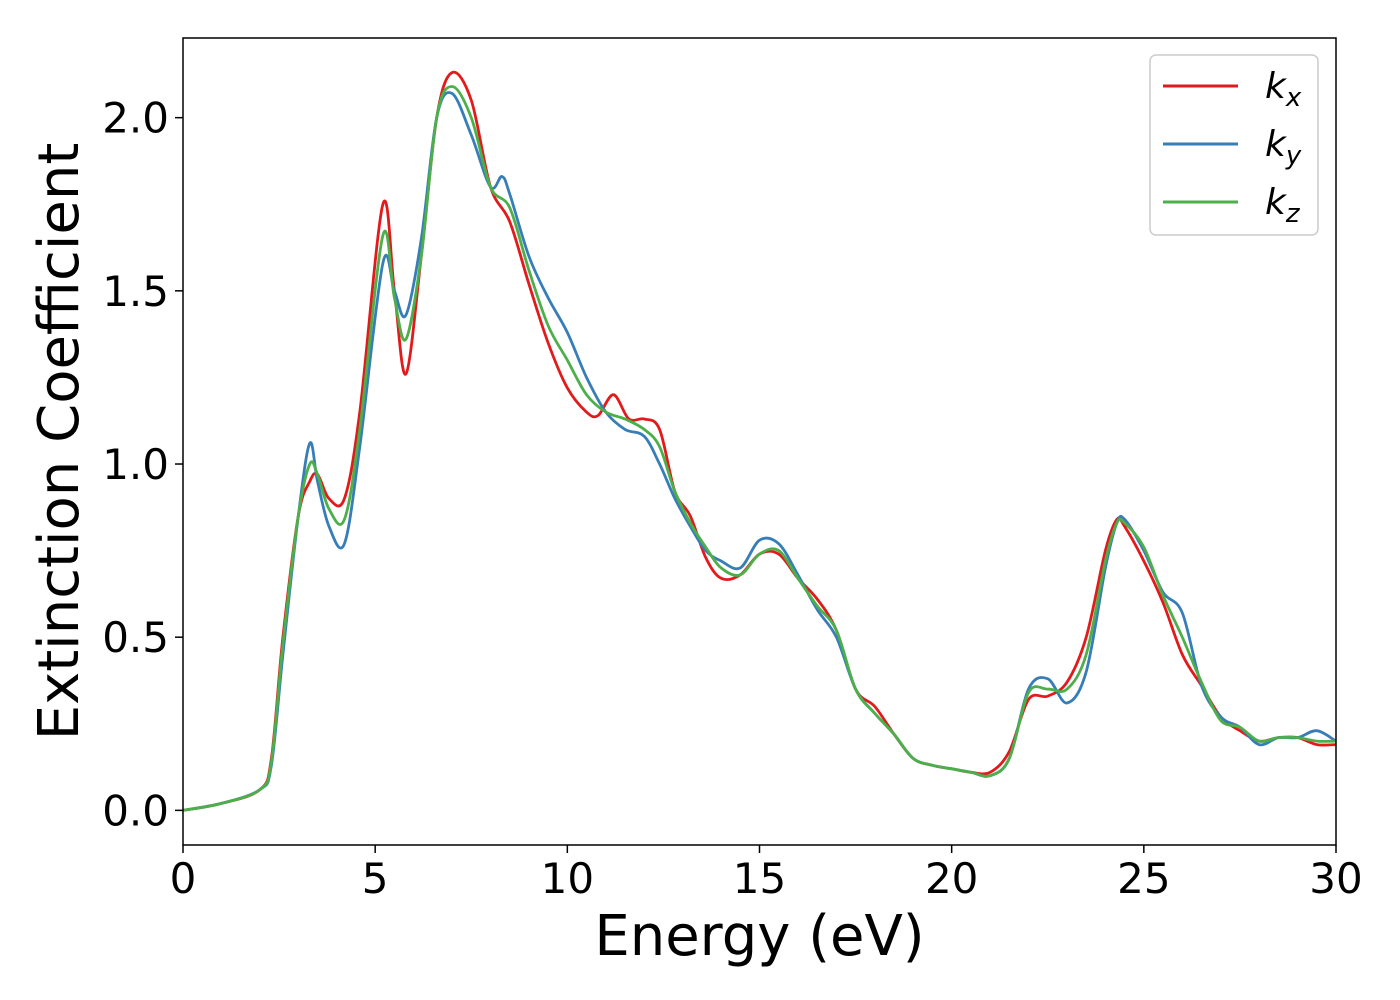 The width and height of the screenshot is (1400, 1000). I want to click on legend: kx ky kz, so click(1234, 145).